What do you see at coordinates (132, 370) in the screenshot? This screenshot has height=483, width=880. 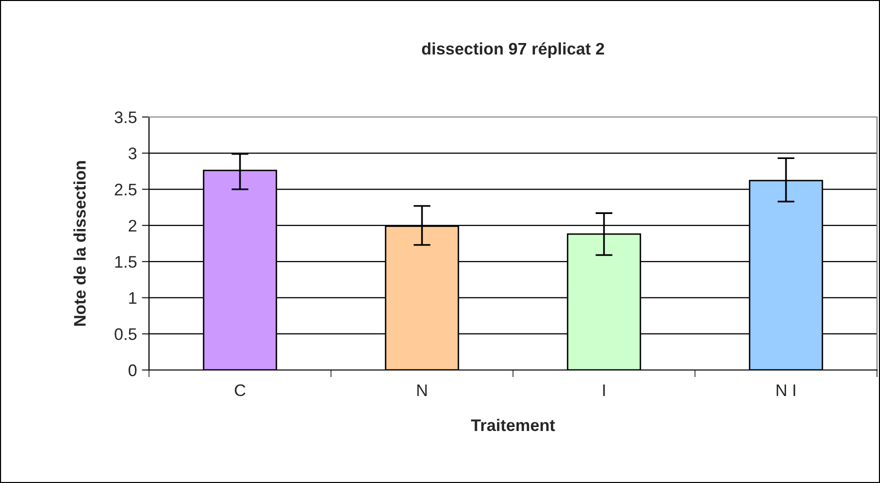 I see `y-tick-label: 0` at bounding box center [132, 370].